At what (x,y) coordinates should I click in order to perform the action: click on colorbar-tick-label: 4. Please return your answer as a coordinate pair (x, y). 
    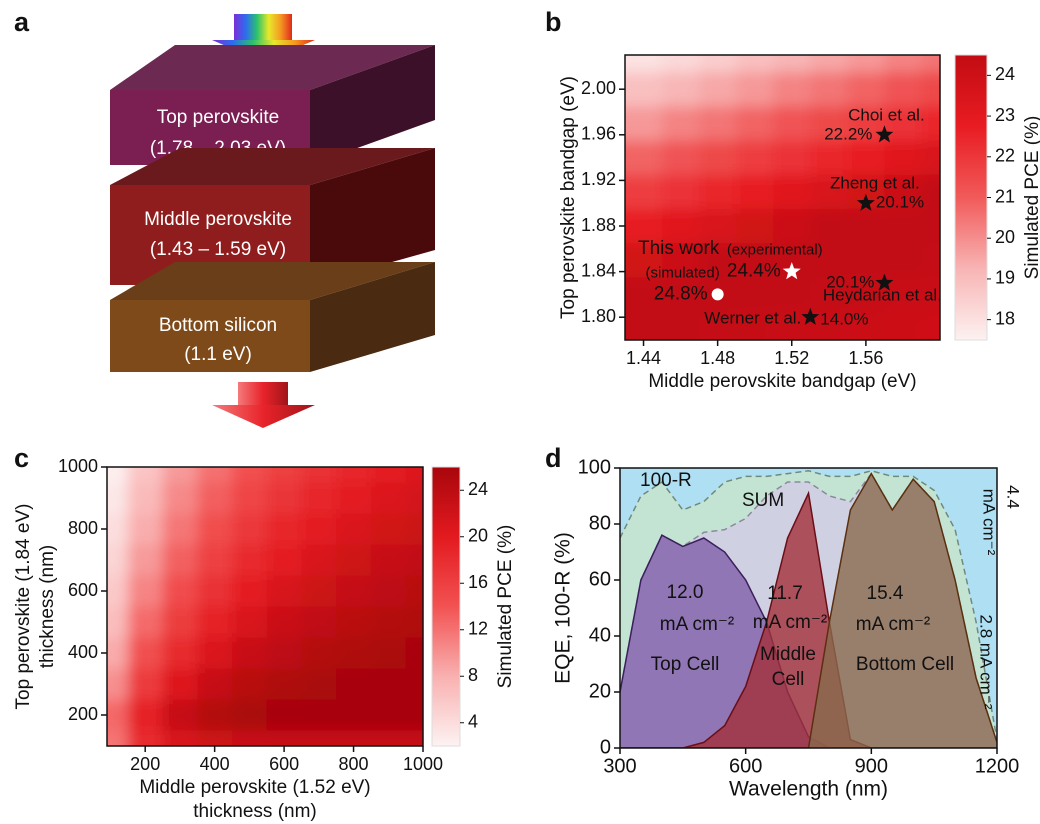
    Looking at the image, I should click on (473, 722).